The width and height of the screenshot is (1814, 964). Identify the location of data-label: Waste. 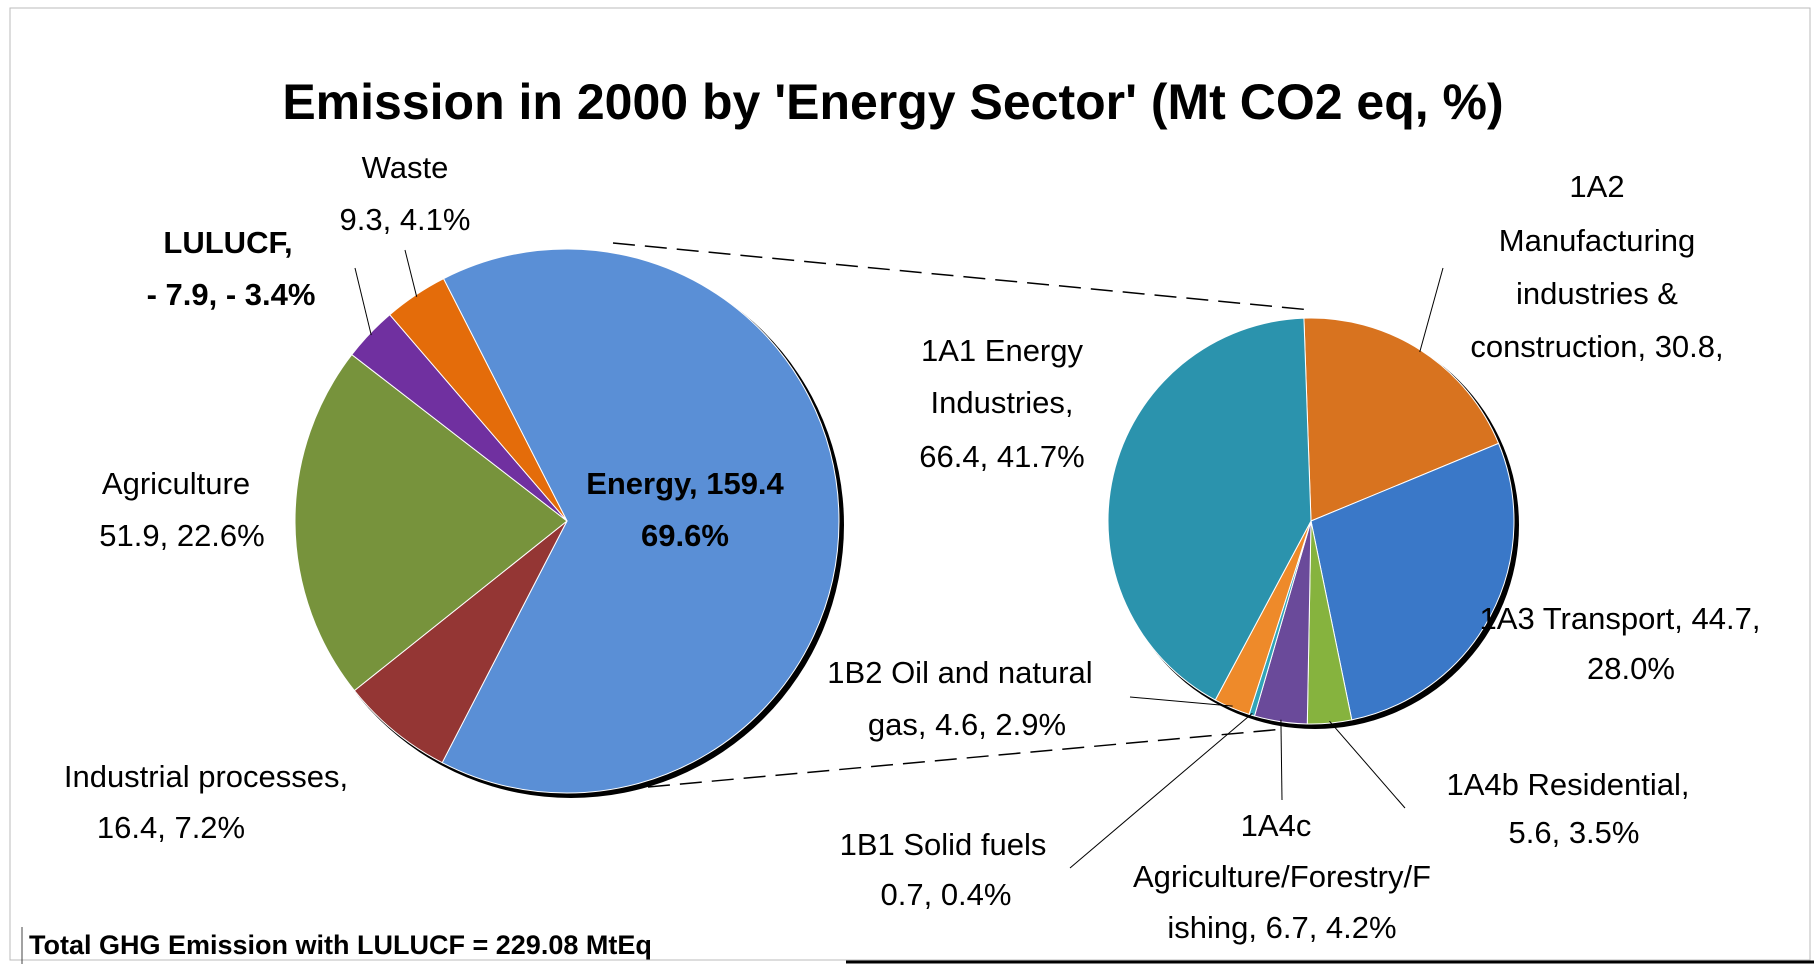
(405, 167).